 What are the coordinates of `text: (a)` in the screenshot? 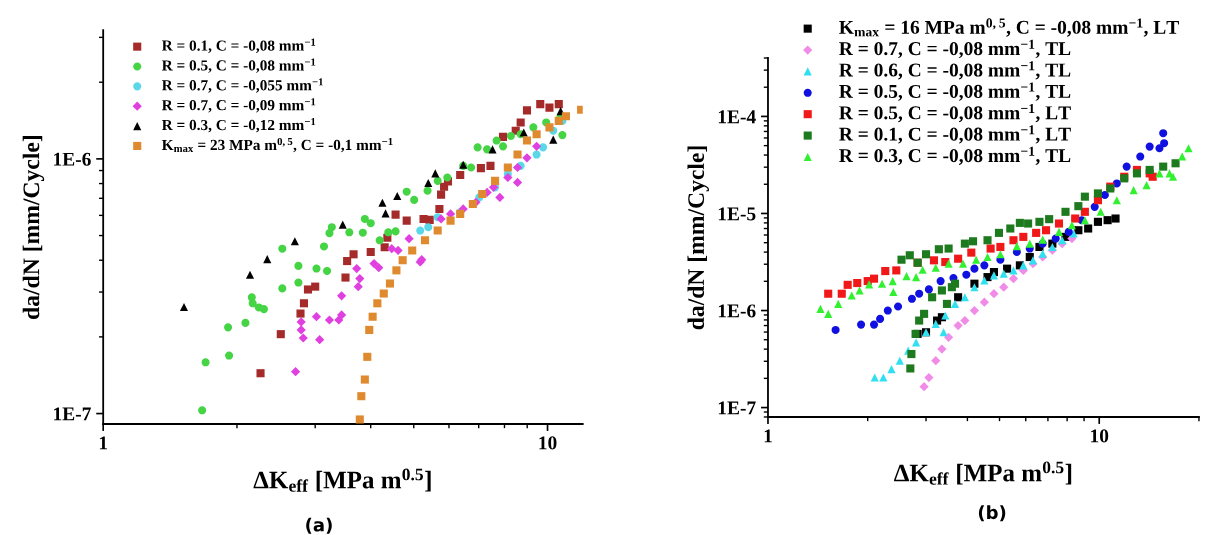 It's located at (319, 525).